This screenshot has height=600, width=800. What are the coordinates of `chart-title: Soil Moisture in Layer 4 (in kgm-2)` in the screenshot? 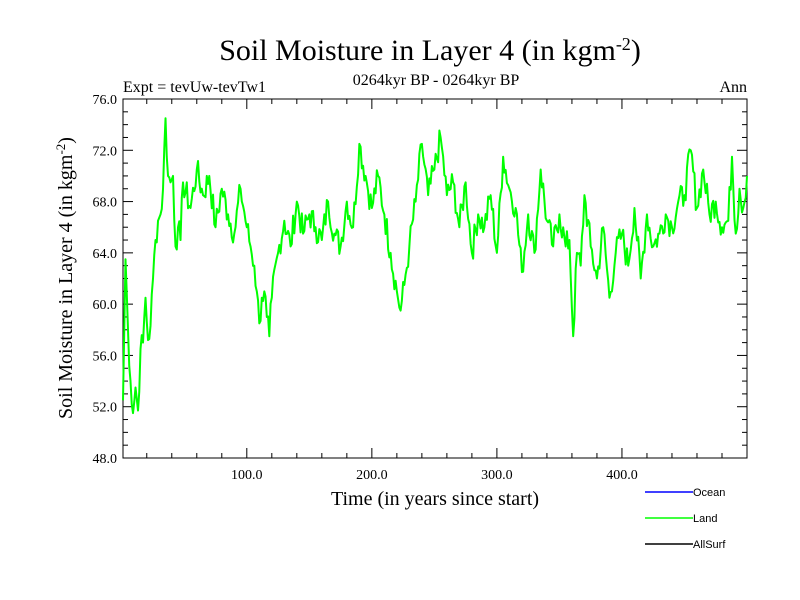 It's located at (430, 50).